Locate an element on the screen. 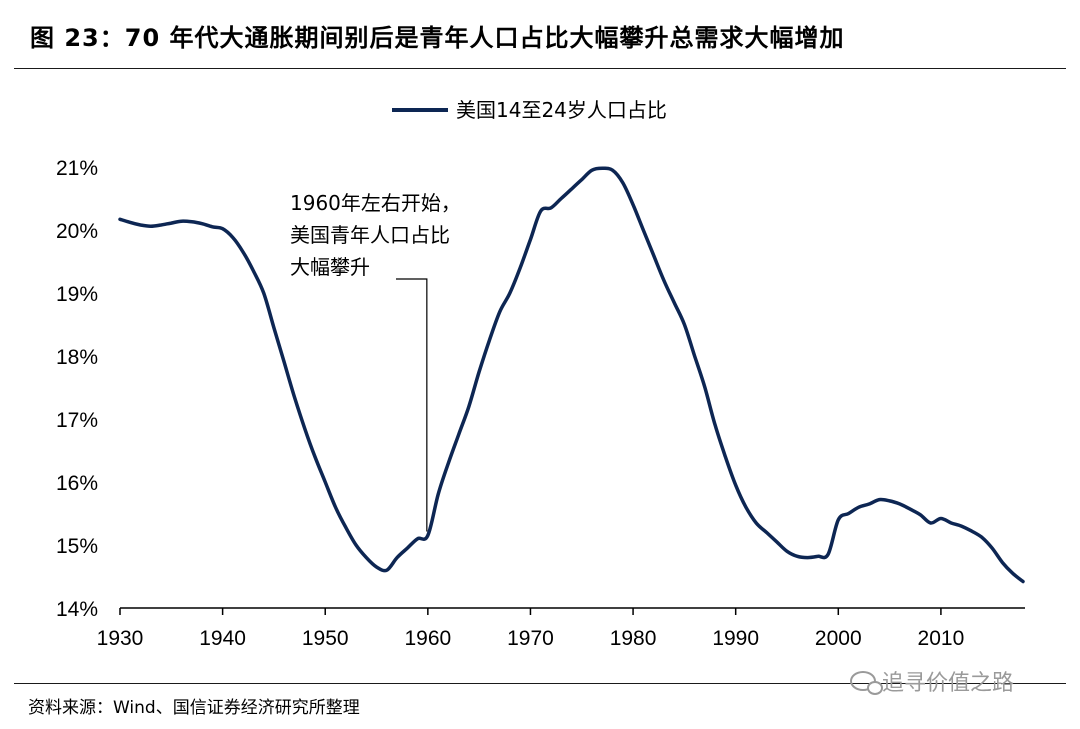 The image size is (1080, 729). source-note: 资料来源：Wind、国信证券经济研究所整理 is located at coordinates (194, 708).